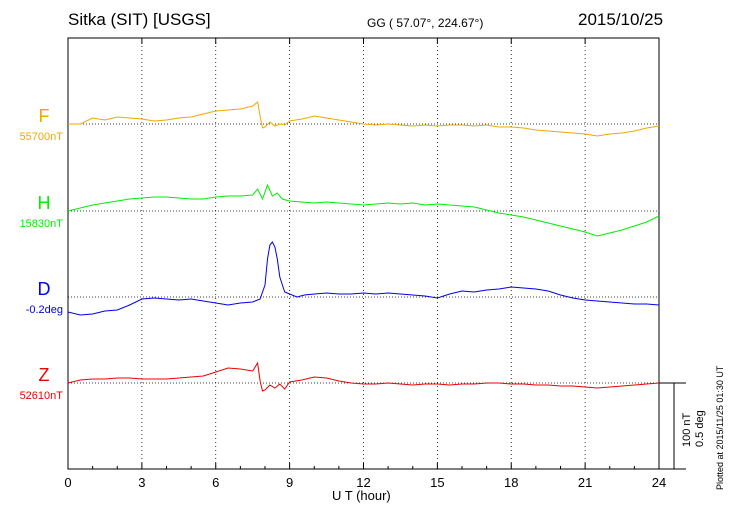 This screenshot has width=730, height=520. I want to click on x-tick-label: 15, so click(437, 482).